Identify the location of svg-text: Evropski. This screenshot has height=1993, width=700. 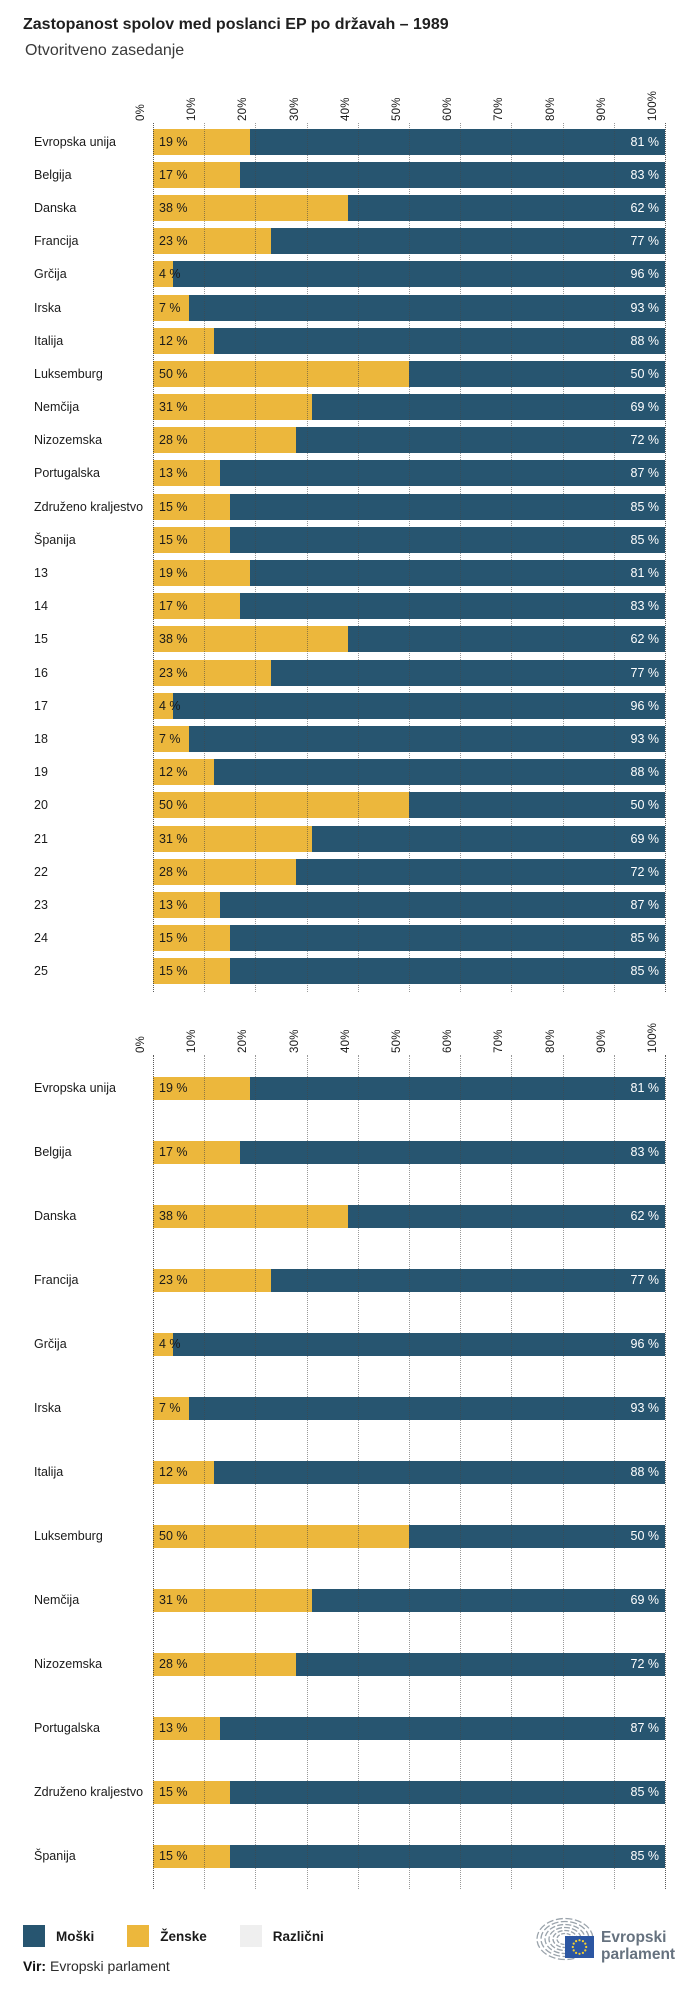
(633, 1937).